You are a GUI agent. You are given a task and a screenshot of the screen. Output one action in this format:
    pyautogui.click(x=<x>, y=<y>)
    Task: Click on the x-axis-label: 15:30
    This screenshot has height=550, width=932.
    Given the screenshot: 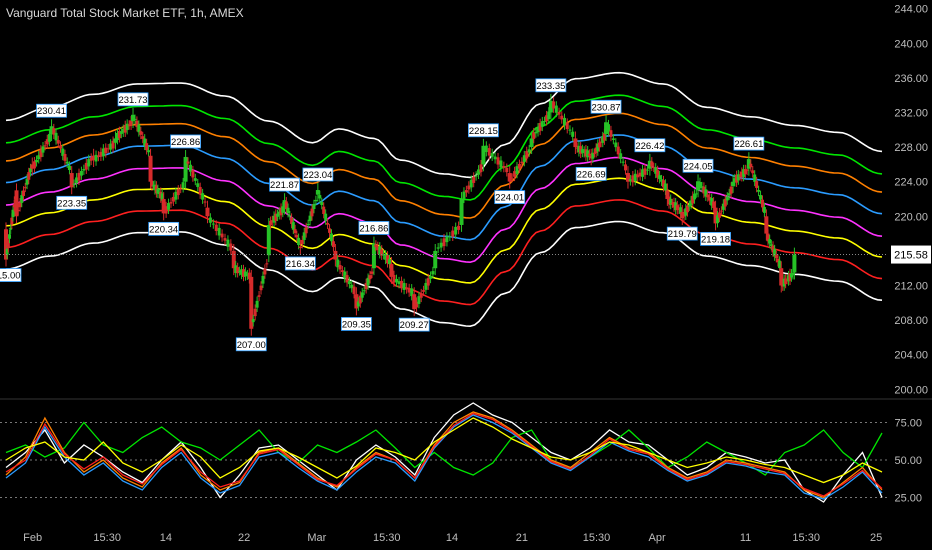 What is the action you would take?
    pyautogui.click(x=597, y=538)
    